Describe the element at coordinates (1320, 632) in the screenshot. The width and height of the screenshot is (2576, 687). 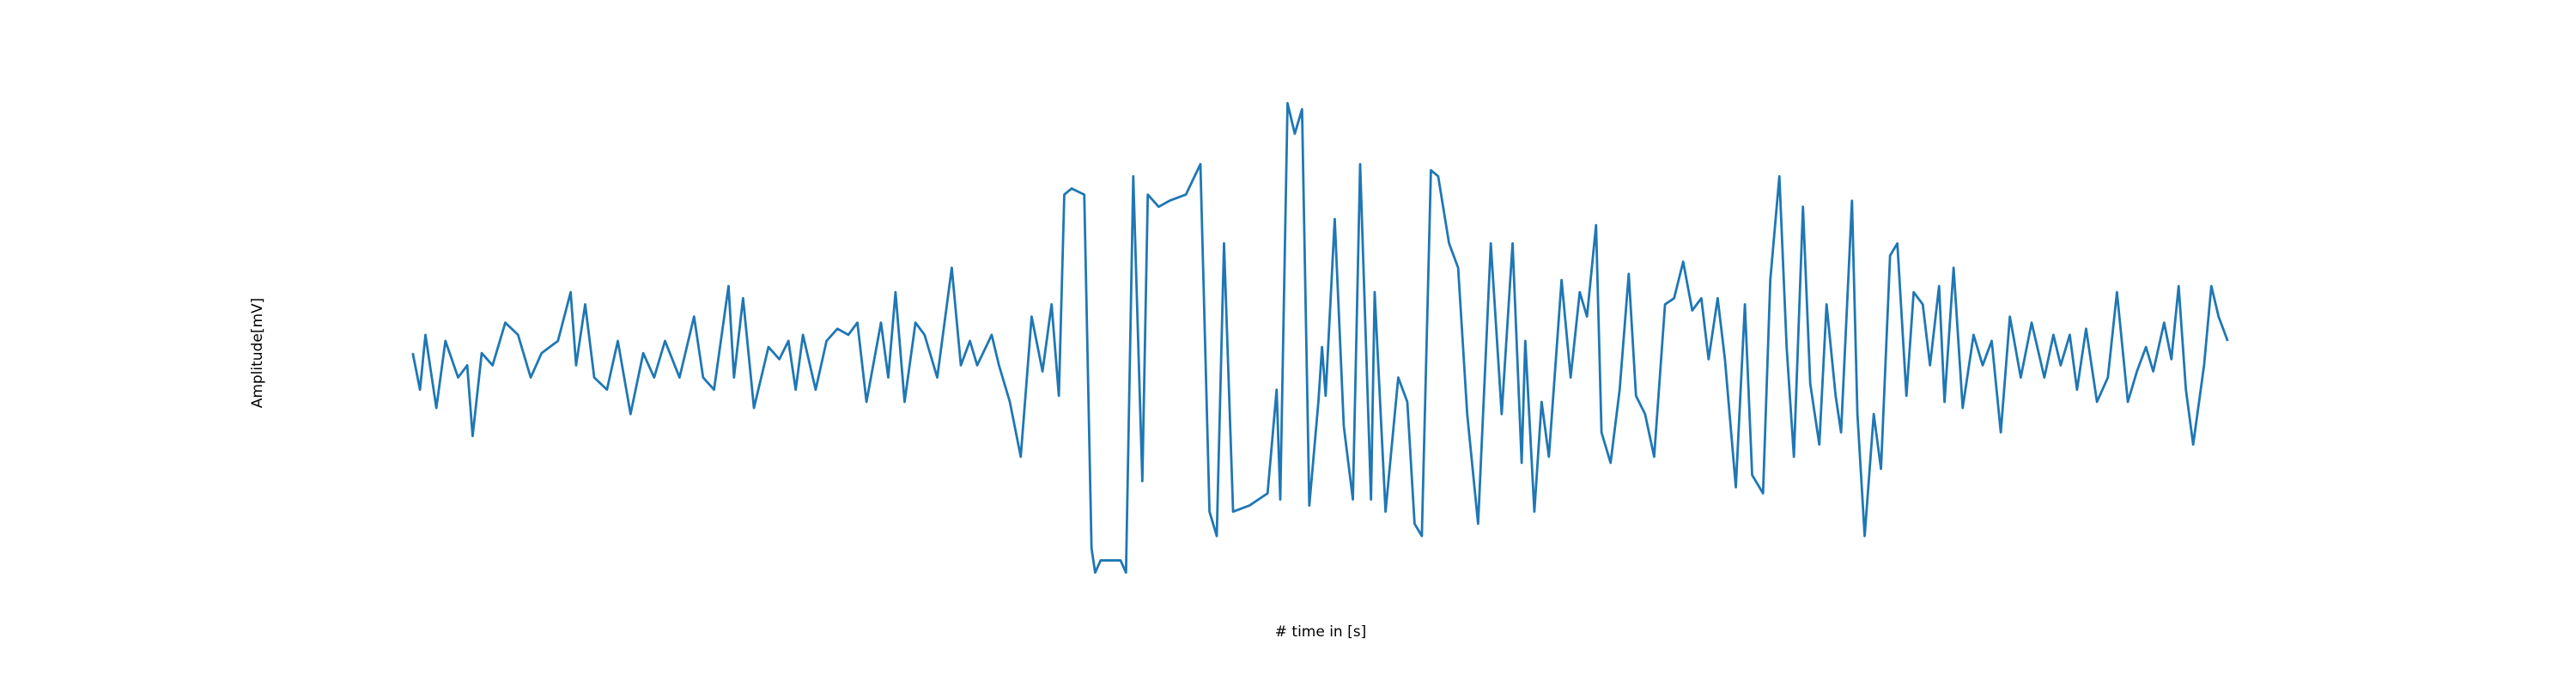
I see `x-axis-label: # time in [s]` at that location.